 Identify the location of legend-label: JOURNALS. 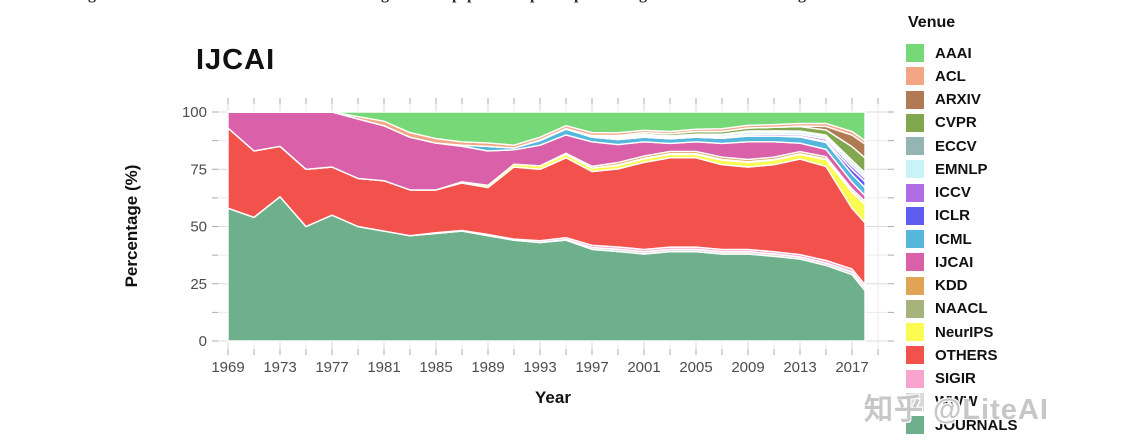
(976, 425).